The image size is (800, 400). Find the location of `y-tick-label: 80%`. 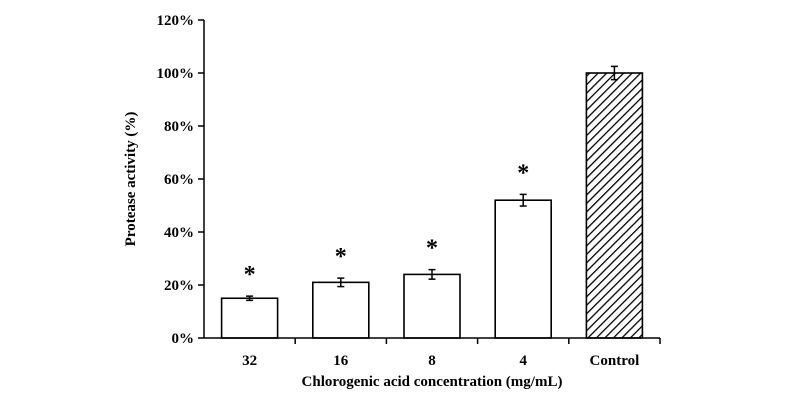

y-tick-label: 80% is located at coordinates (179, 127).